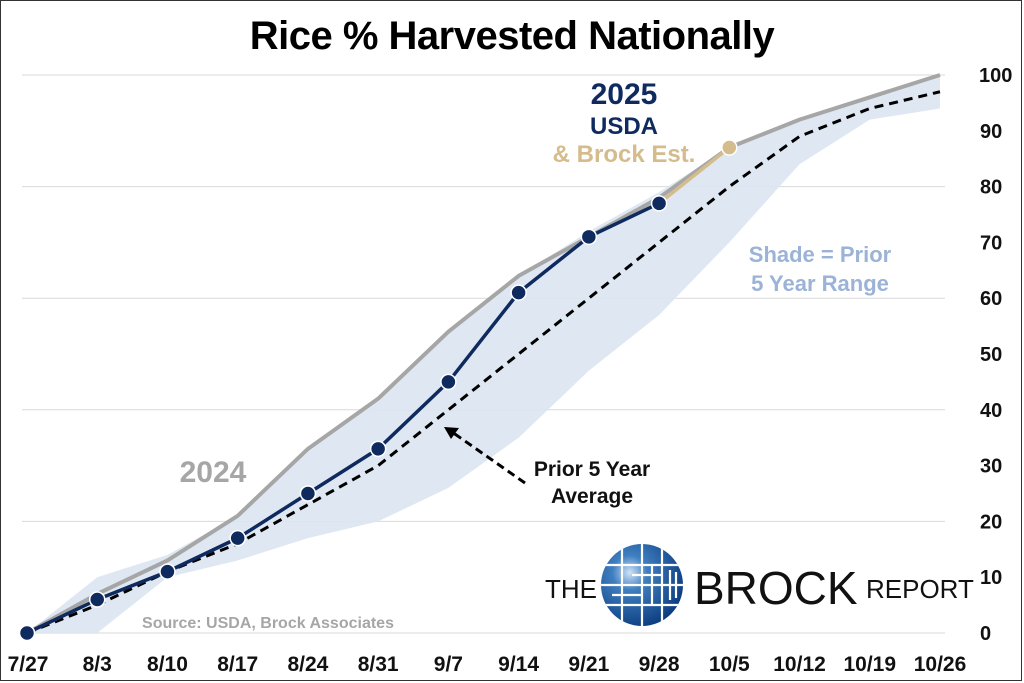  What do you see at coordinates (518, 664) in the screenshot?
I see `x-tick-9-14: 9/14` at bounding box center [518, 664].